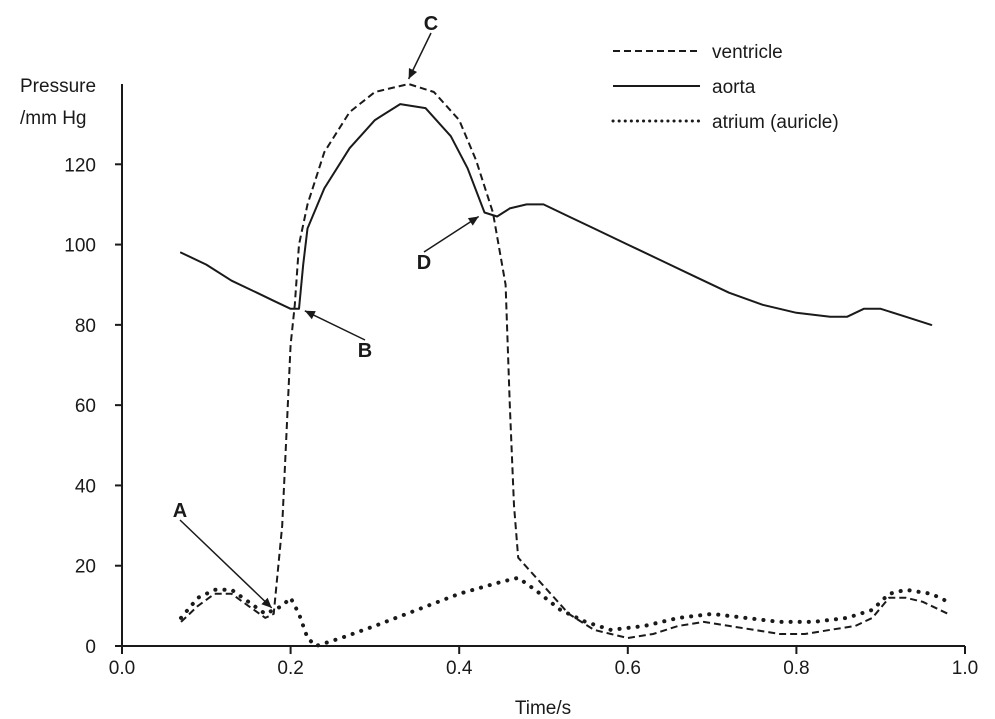 This screenshot has height=719, width=995. Describe the element at coordinates (180, 511) in the screenshot. I see `annotation-a-label: A` at that location.